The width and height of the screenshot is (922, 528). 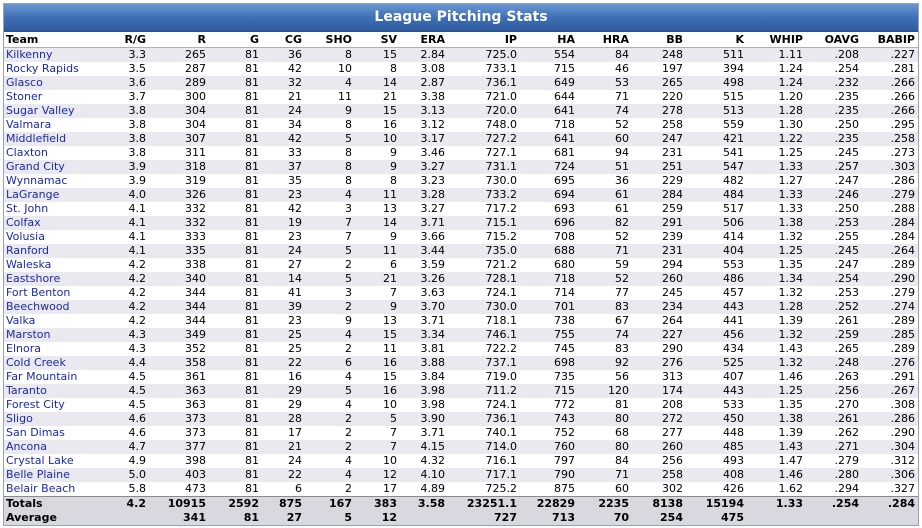 What do you see at coordinates (549, 461) in the screenshot?
I see `stat-cell-ha: 797` at bounding box center [549, 461].